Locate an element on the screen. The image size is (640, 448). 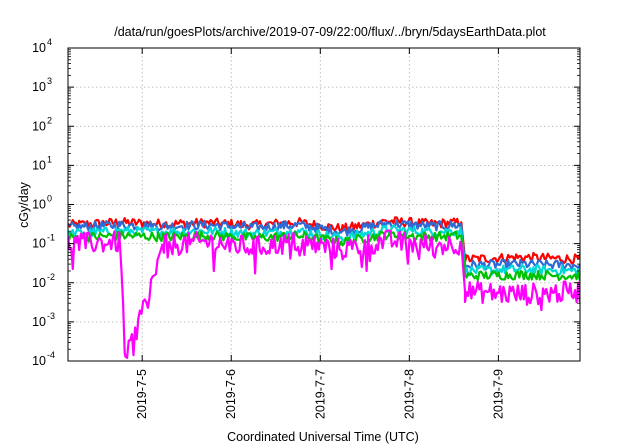
x-tick-label: 2019-7-6 is located at coordinates (231, 394).